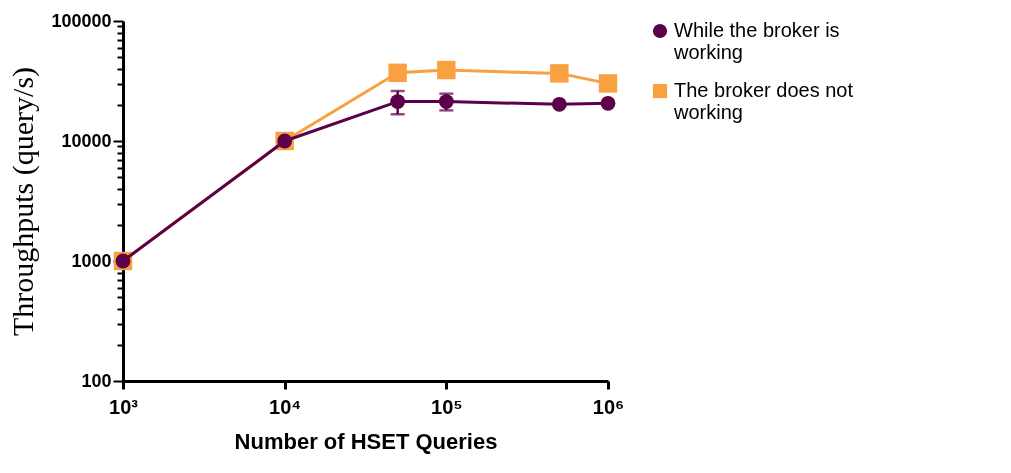 The width and height of the screenshot is (1011, 473). Describe the element at coordinates (366, 441) in the screenshot. I see `x-axis-title: Number of HSET Queries` at that location.